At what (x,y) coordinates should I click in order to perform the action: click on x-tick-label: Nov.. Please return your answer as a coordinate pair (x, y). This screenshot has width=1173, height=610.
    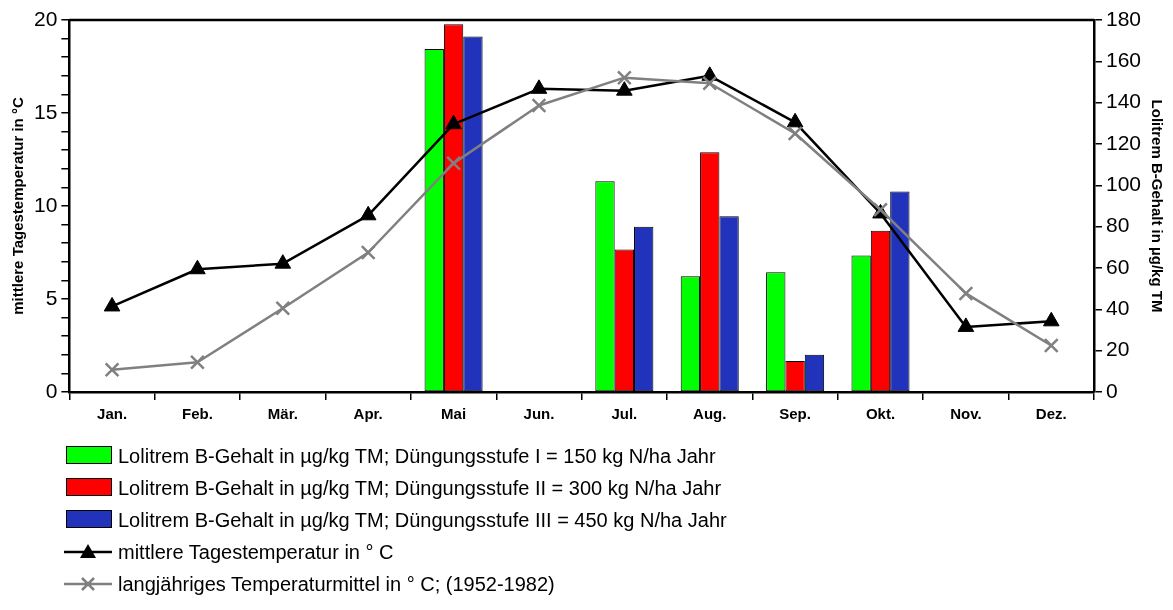
    Looking at the image, I should click on (966, 414).